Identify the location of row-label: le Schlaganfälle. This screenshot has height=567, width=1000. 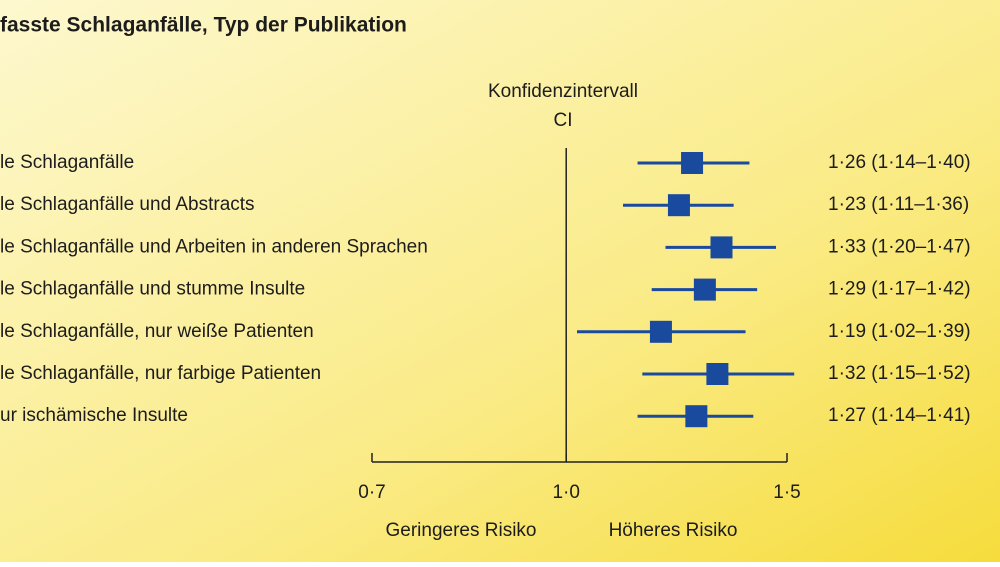
(67, 162).